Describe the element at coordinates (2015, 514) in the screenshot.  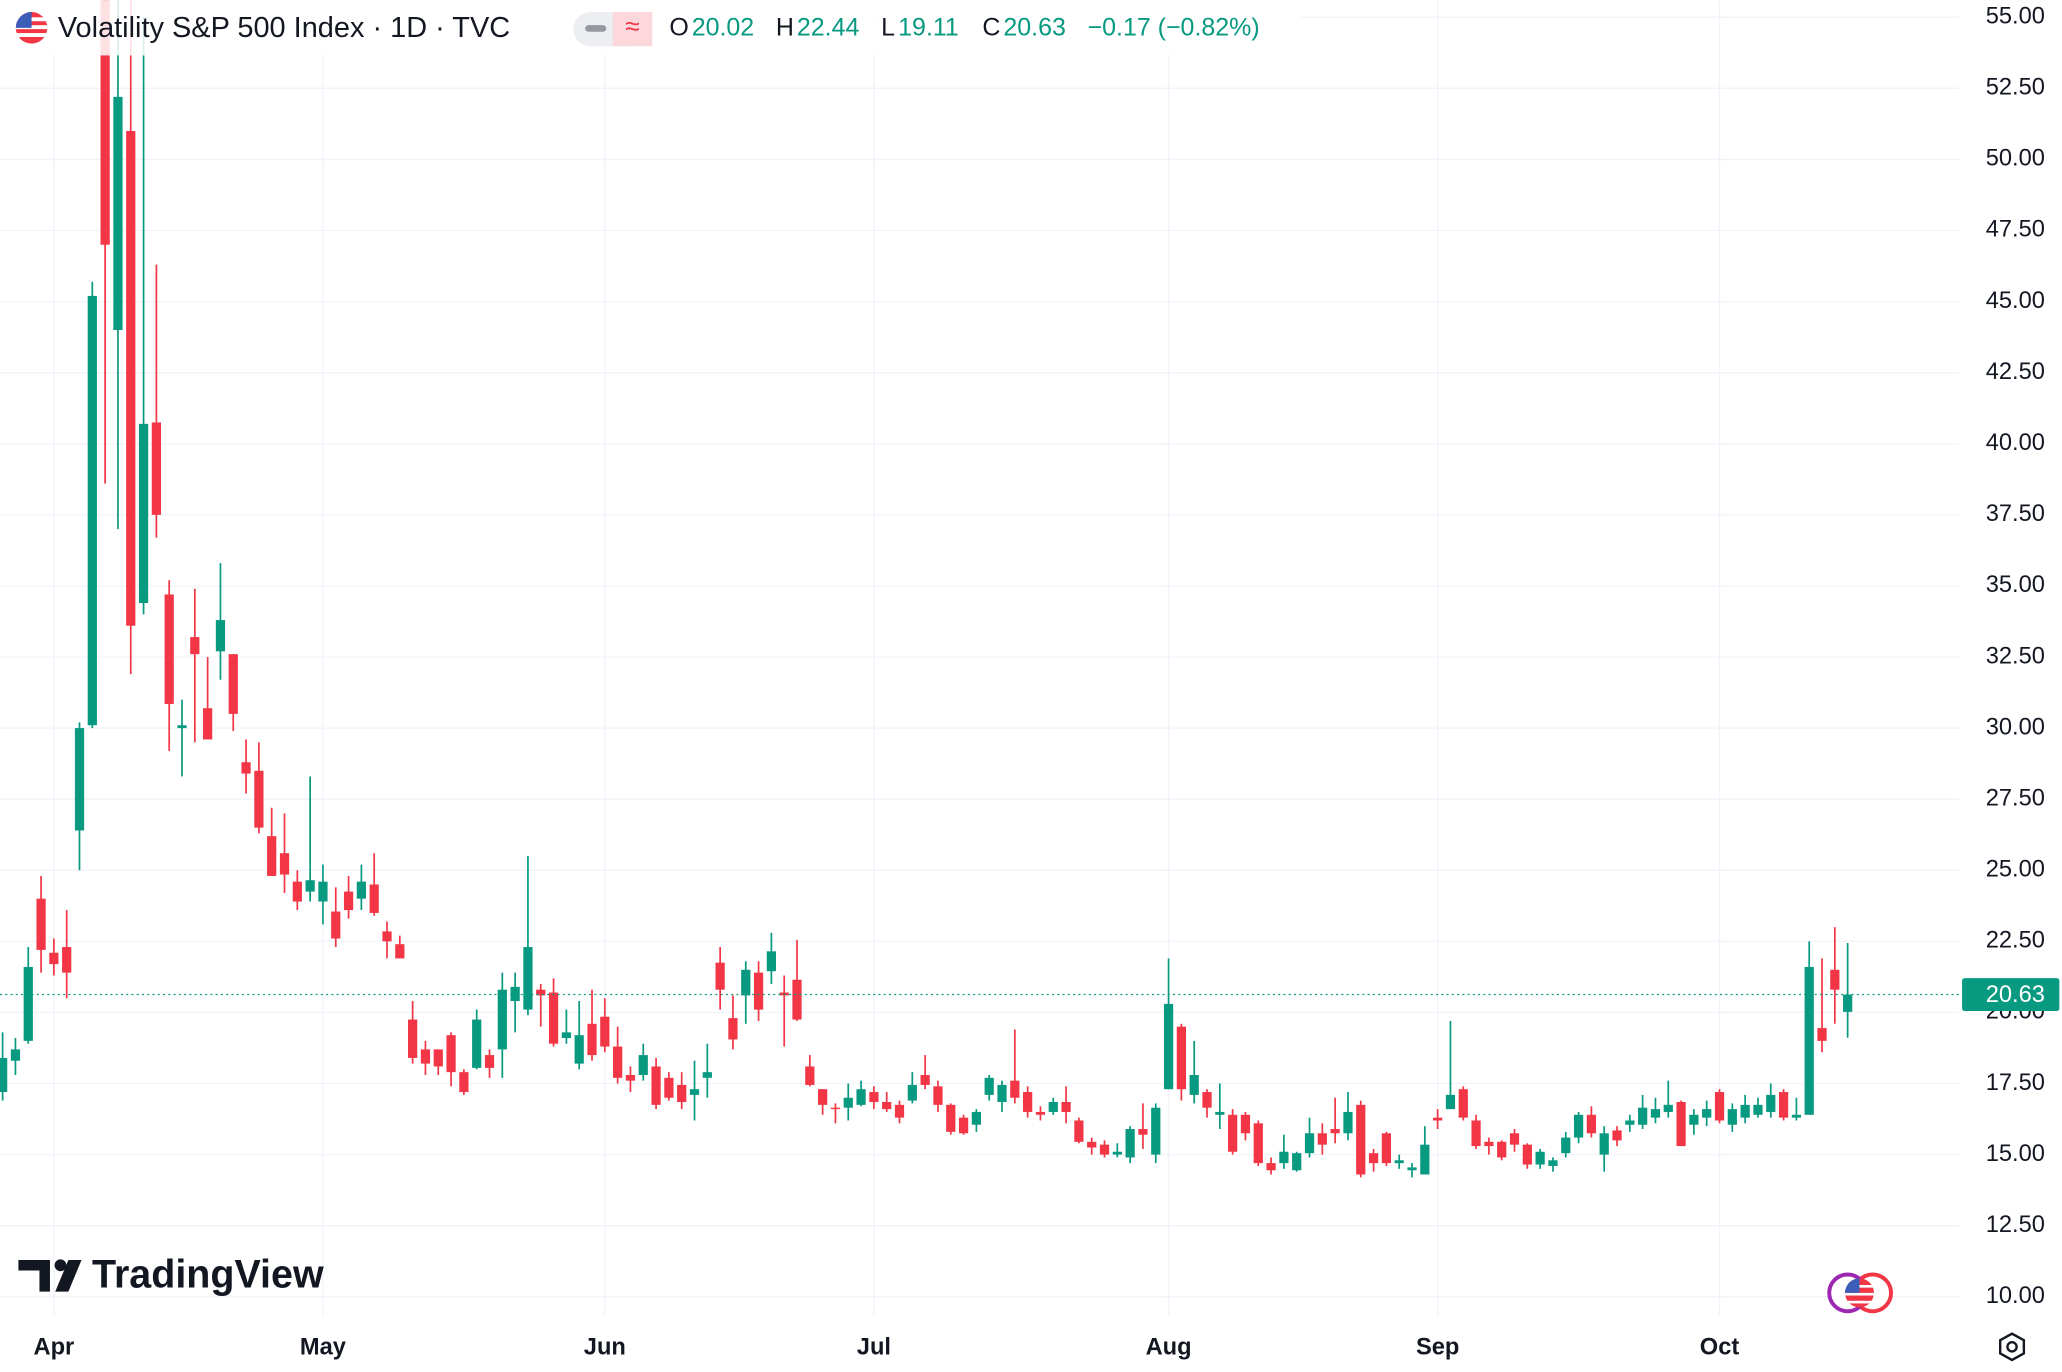
I see `y-tick-label: 37.50` at that location.